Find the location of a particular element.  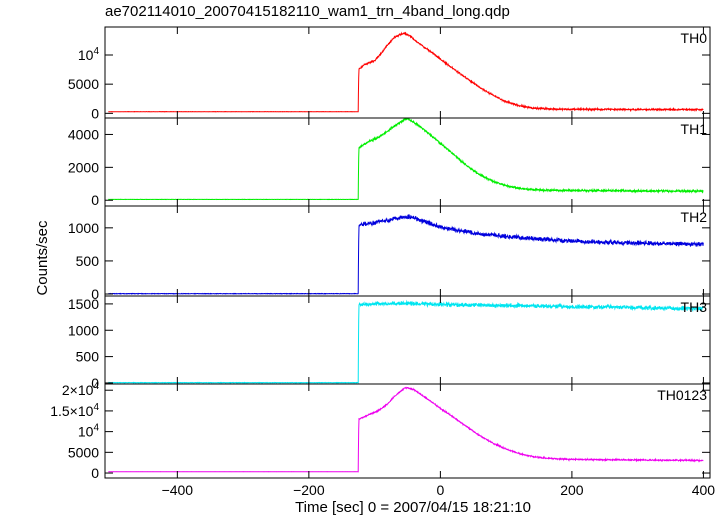

x-tick-label: −400 is located at coordinates (178, 490).